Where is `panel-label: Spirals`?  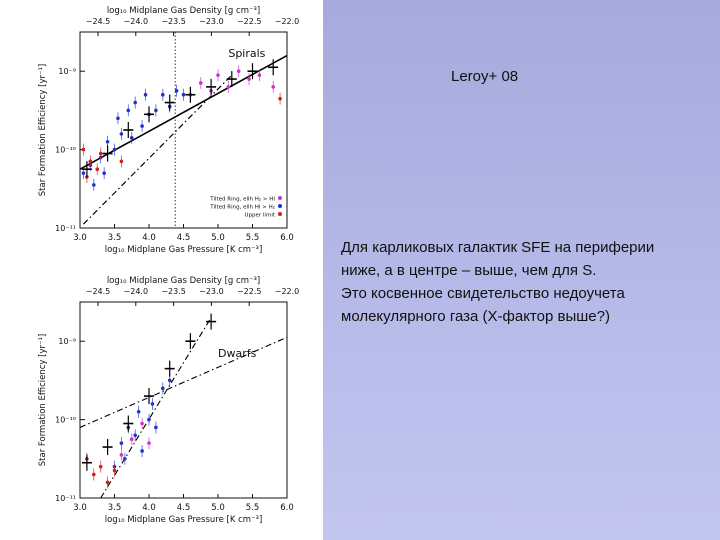 panel-label: Spirals is located at coordinates (246, 53).